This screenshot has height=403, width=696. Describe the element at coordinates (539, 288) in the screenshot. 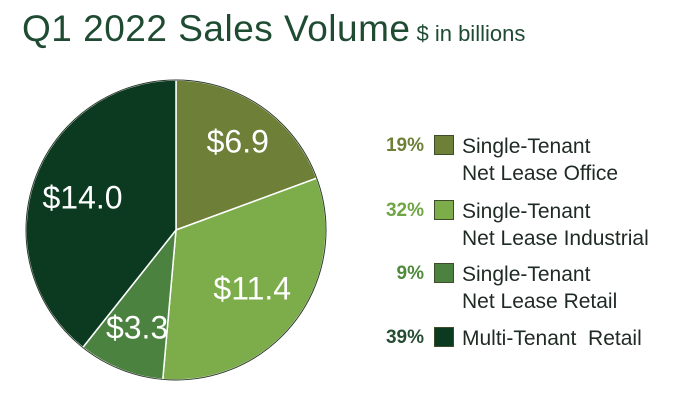

I see `legend-label: Single-Tenant Net Lease Retail` at that location.